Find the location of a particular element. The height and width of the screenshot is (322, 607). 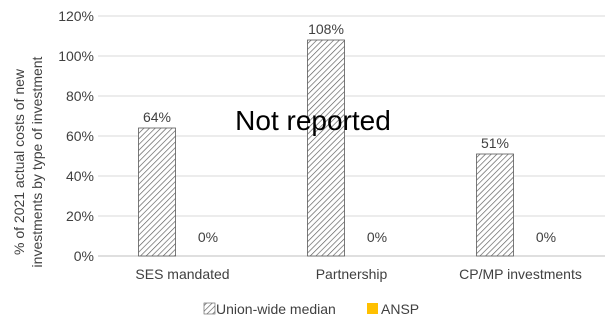

data-label-union-wide-median: 64% is located at coordinates (157, 117).